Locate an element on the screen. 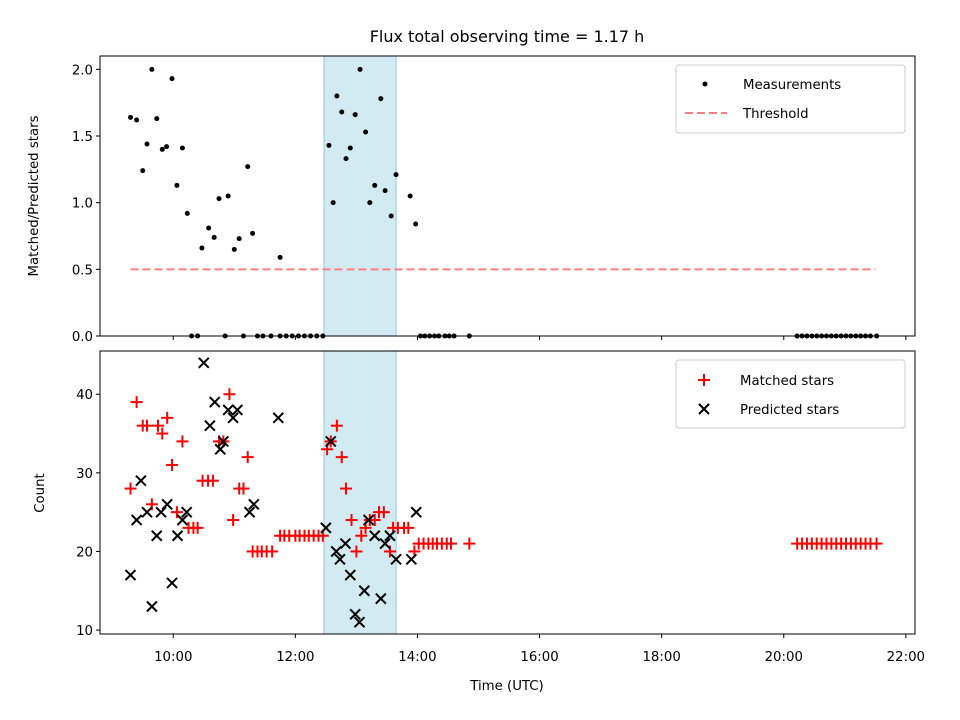 The height and width of the screenshot is (720, 960). legend-measurements-marker is located at coordinates (705, 84).